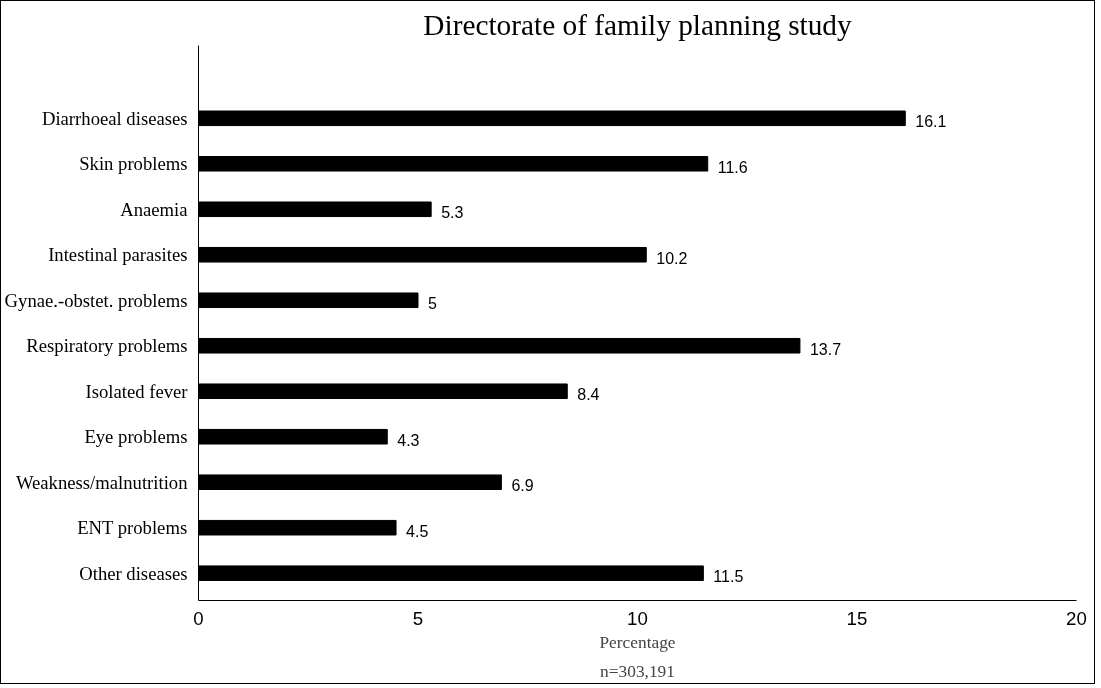  Describe the element at coordinates (452, 213) in the screenshot. I see `data-label: 5.3` at that location.